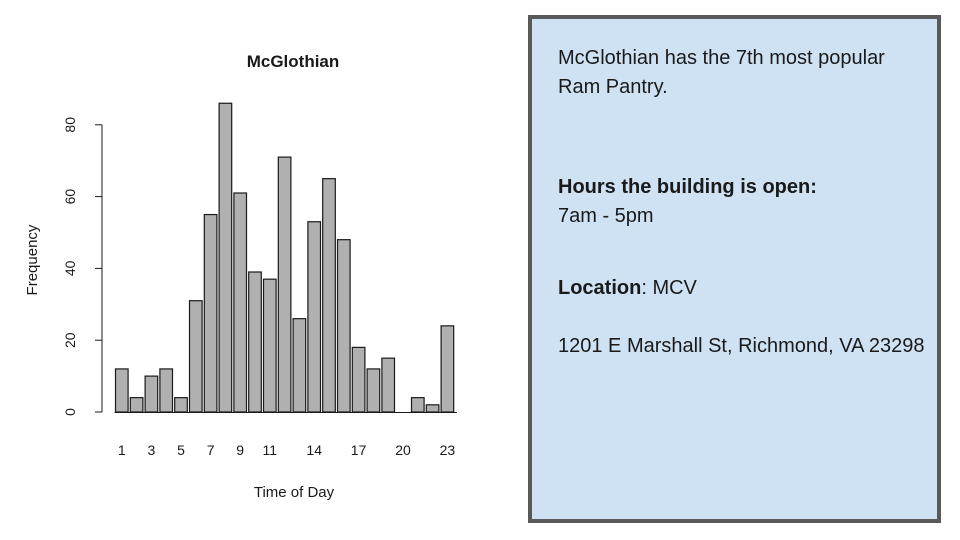 The image size is (960, 540). What do you see at coordinates (240, 450) in the screenshot?
I see `x-tick-label: 9` at bounding box center [240, 450].